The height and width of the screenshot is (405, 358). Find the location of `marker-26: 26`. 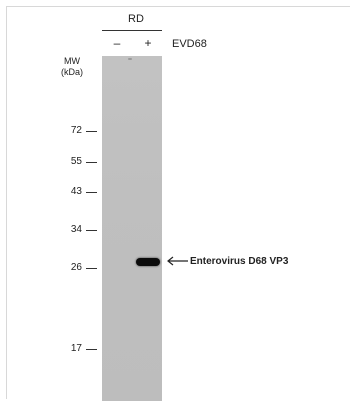

marker-26: 26 is located at coordinates (82, 268).